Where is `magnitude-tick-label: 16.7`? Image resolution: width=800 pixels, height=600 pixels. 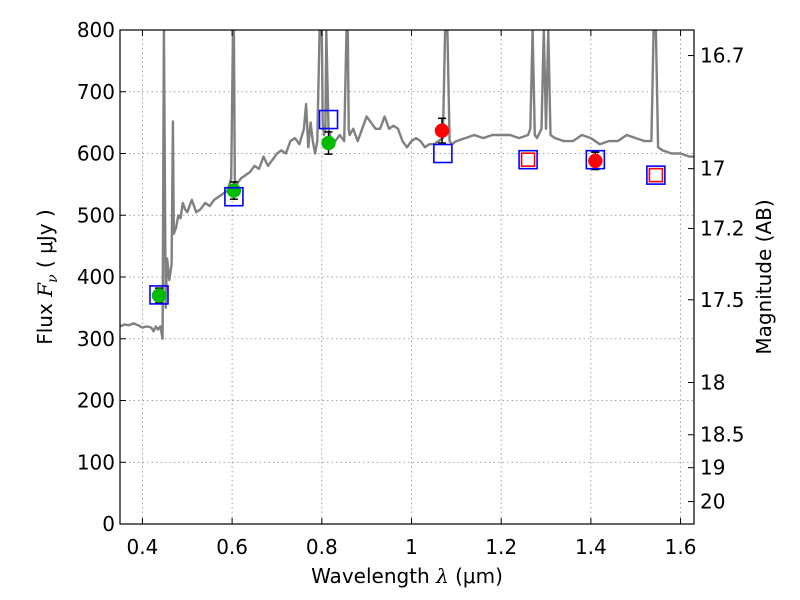 magnitude-tick-label: 16.7 is located at coordinates (722, 56).